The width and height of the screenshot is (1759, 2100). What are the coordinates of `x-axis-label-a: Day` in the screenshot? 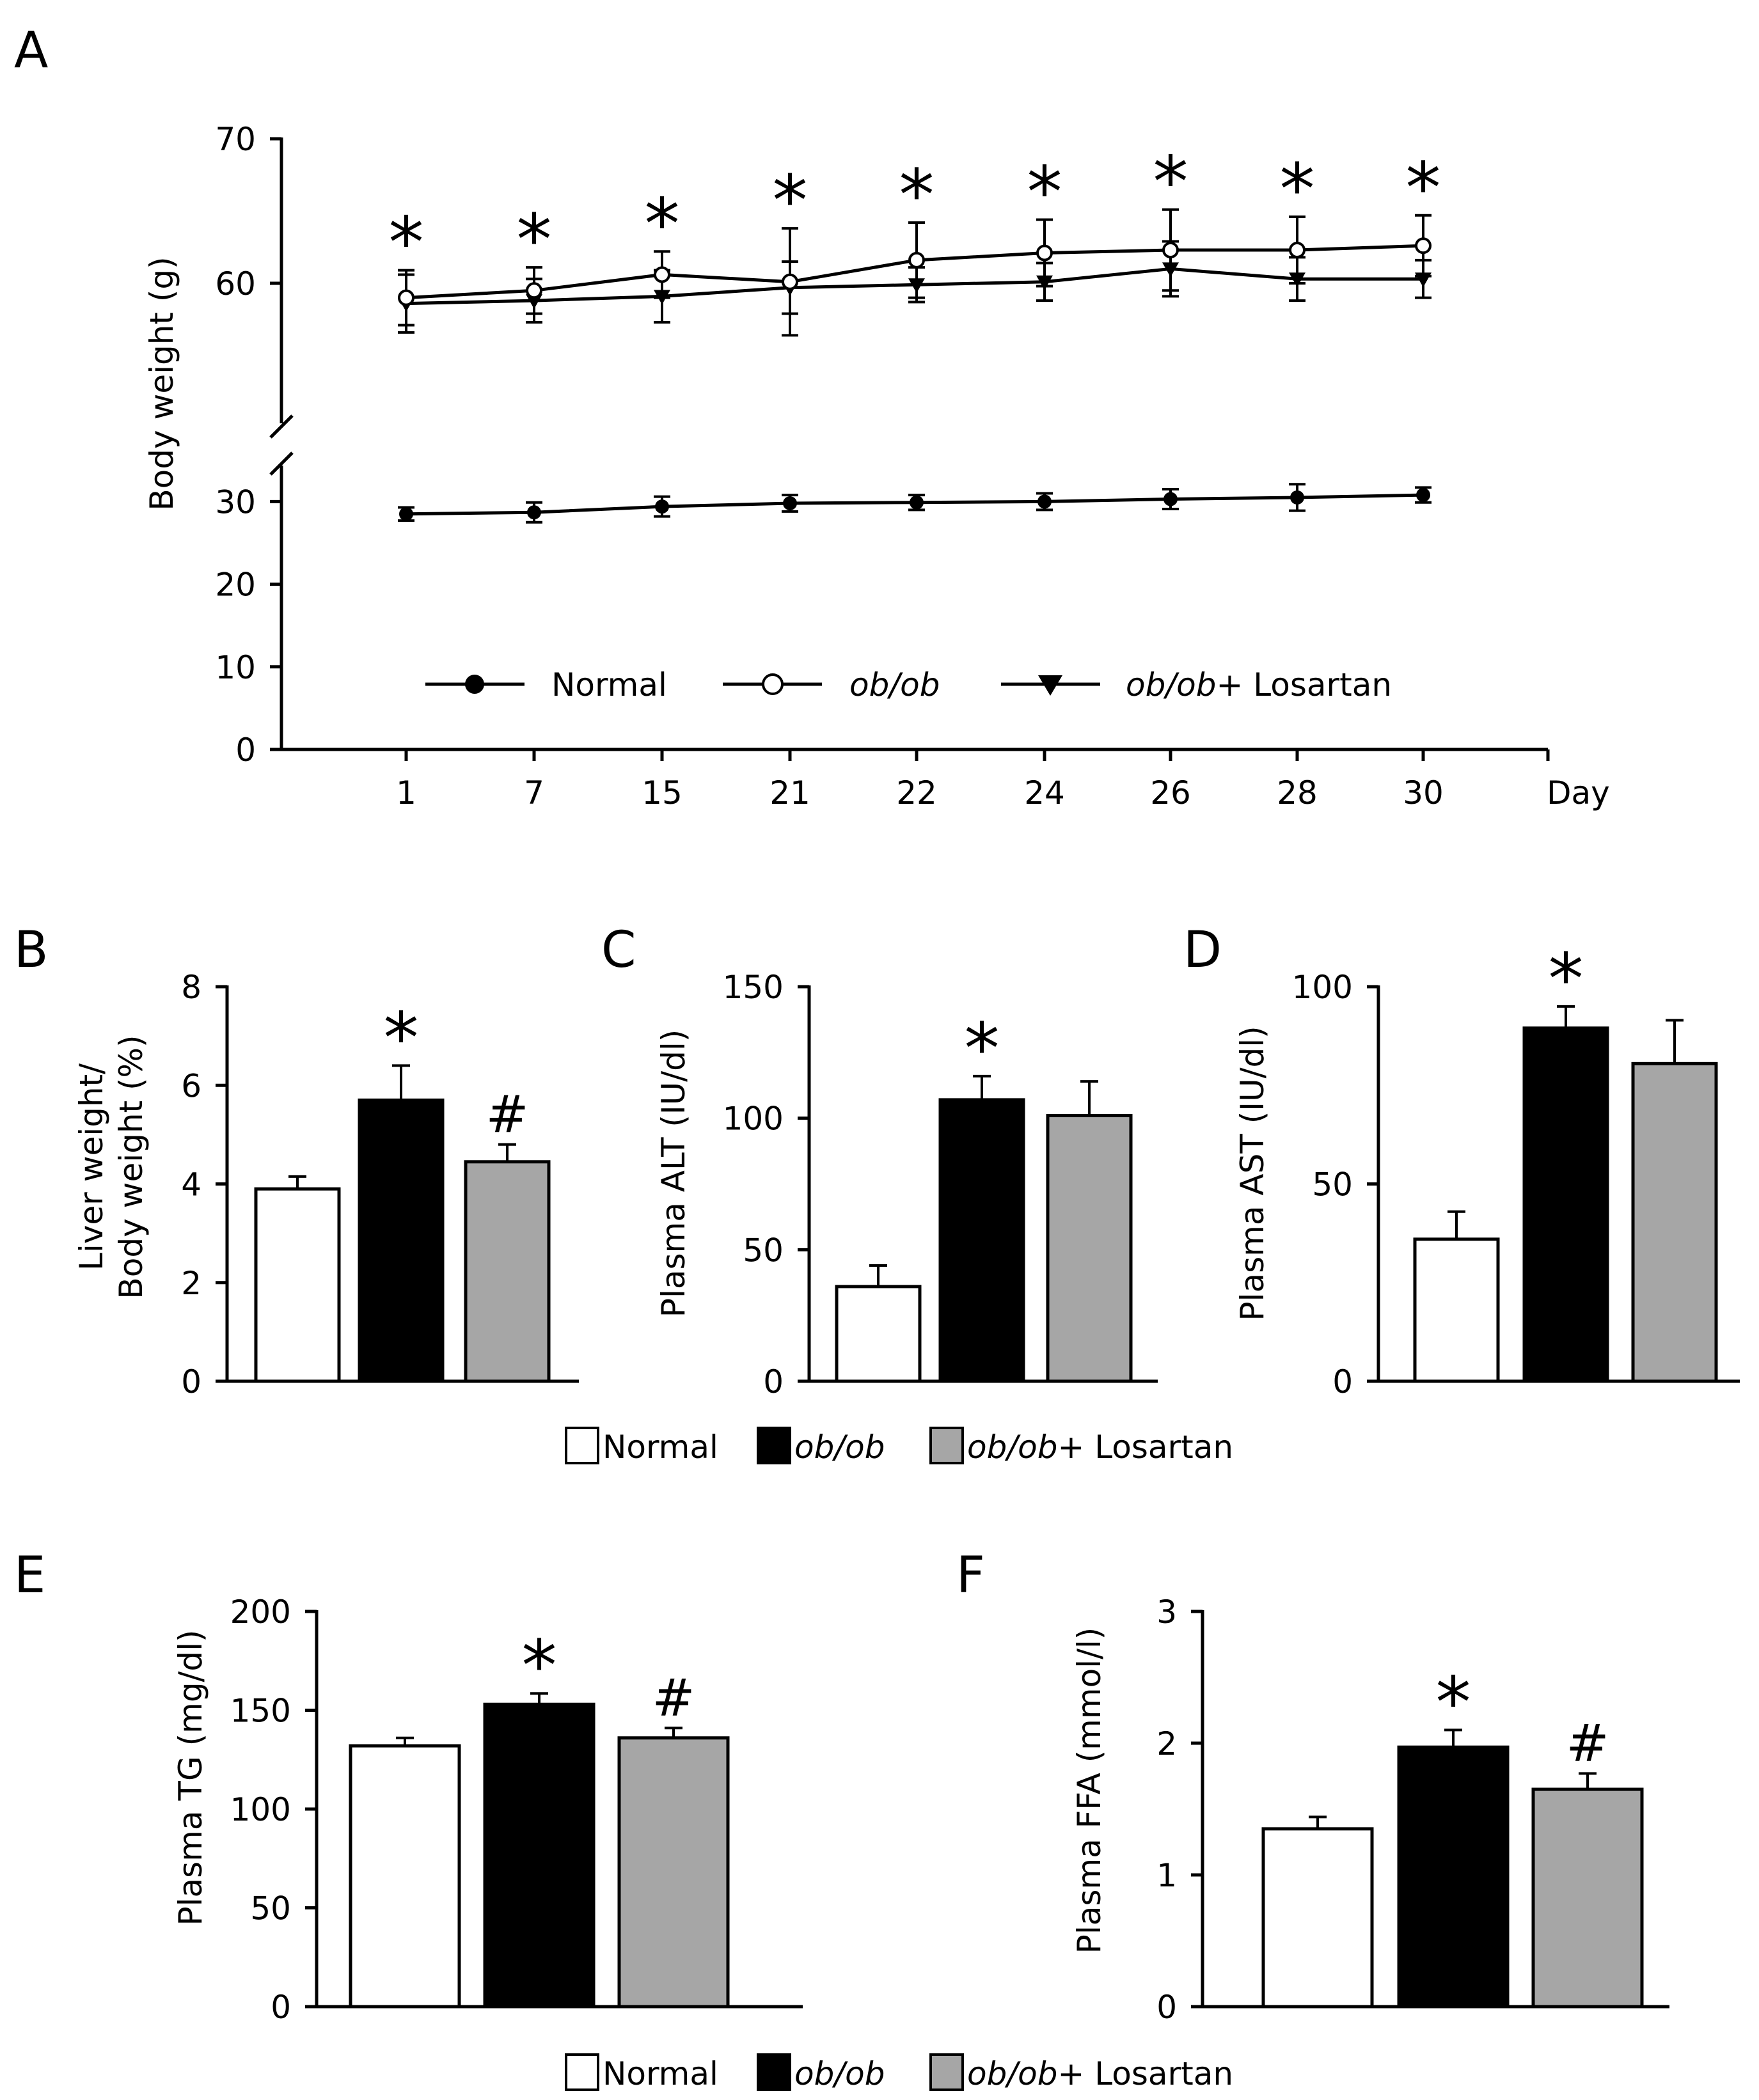 It's located at (1579, 792).